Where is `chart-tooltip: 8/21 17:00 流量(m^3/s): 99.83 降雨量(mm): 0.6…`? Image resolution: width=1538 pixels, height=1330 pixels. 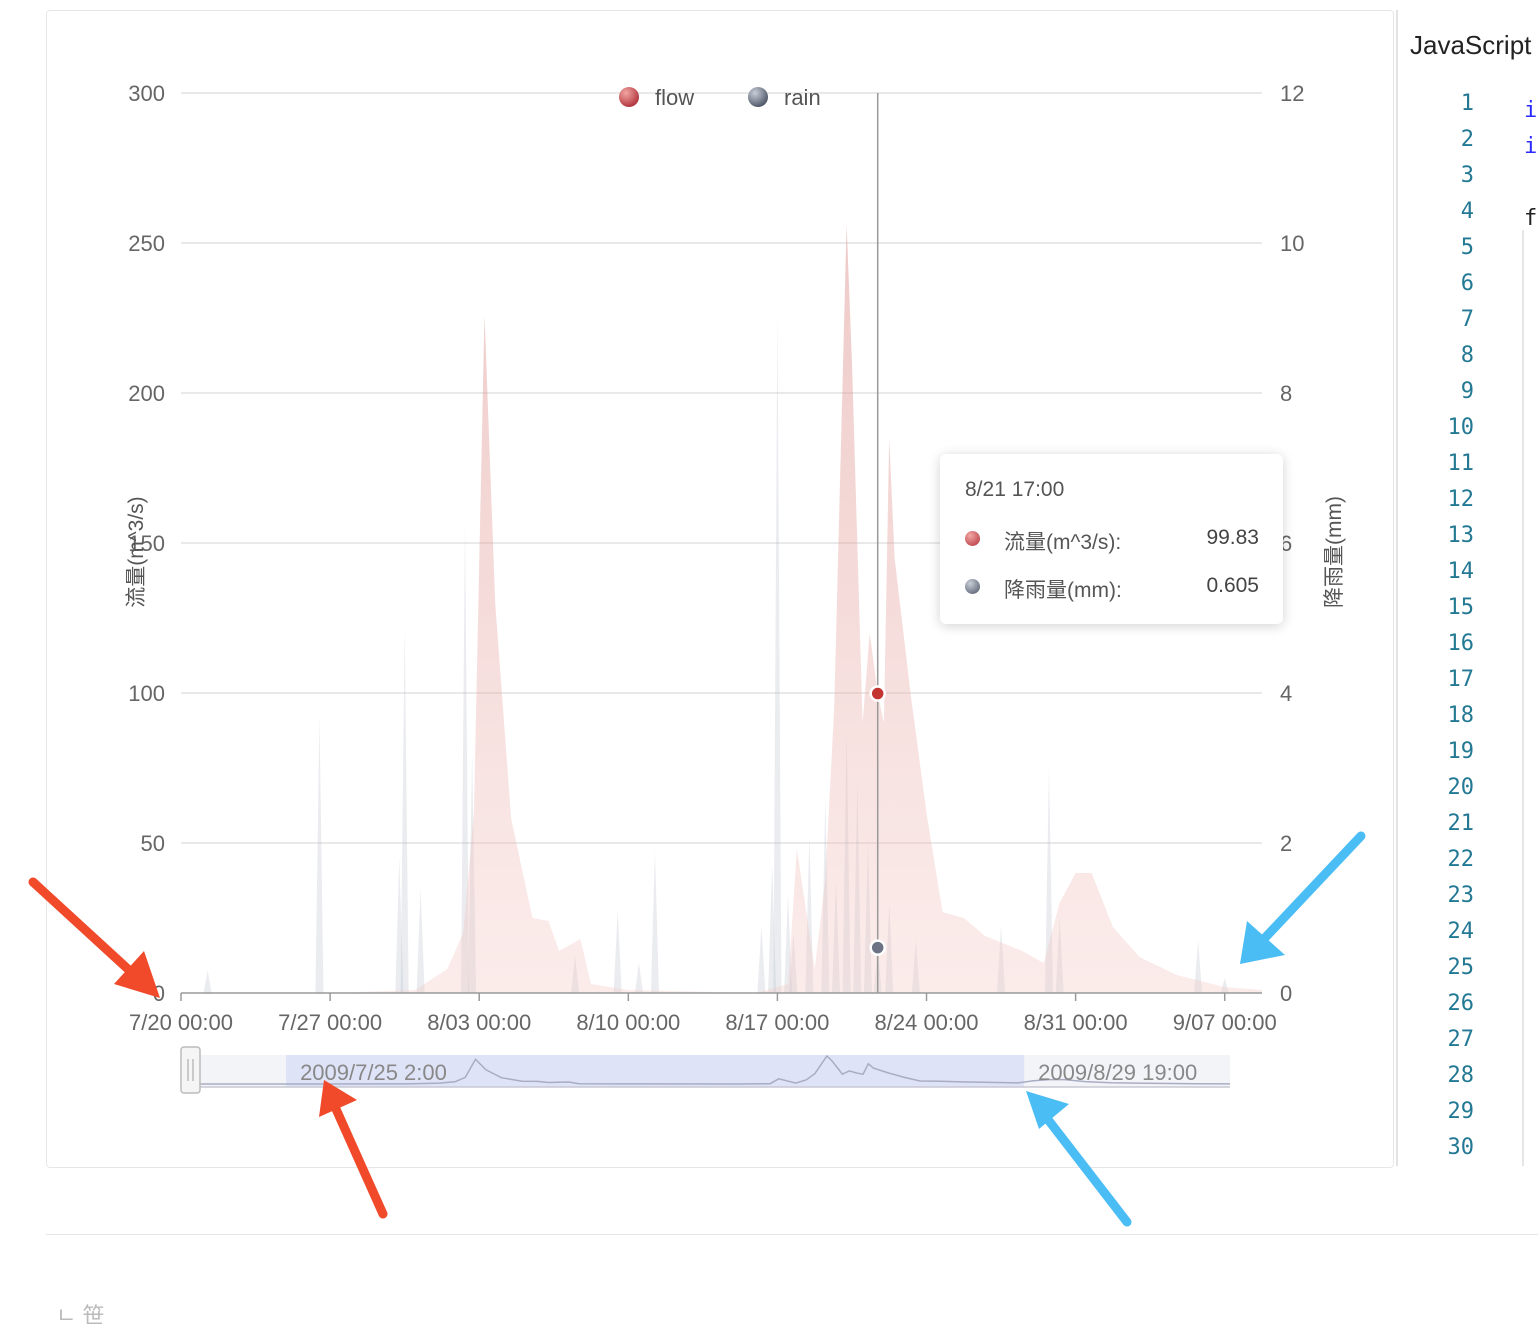 chart-tooltip: 8/21 17:00 流量(m^3/s): 99.83 降雨量(mm): 0.6… is located at coordinates (1111, 539).